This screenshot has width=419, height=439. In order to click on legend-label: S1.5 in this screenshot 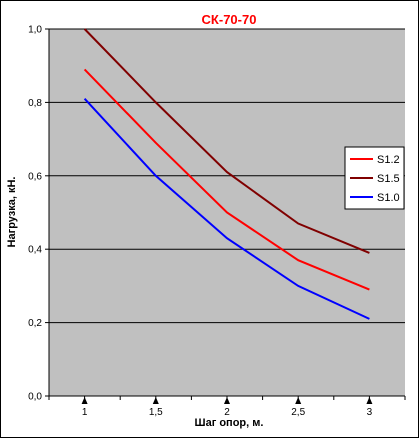, I will do `click(388, 179)`.